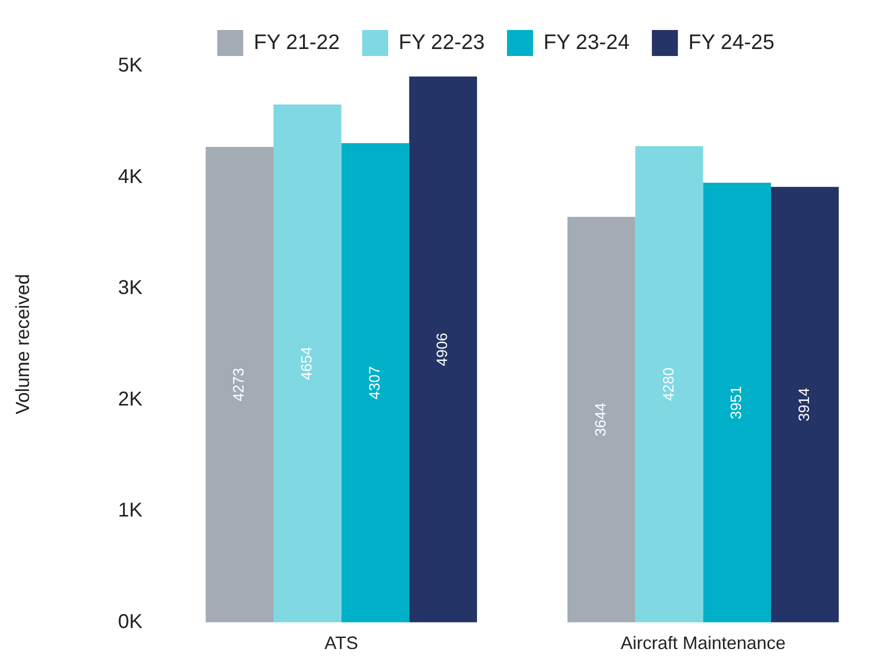 Image resolution: width=892 pixels, height=666 pixels. What do you see at coordinates (131, 288) in the screenshot?
I see `y-tick-label: 3K` at bounding box center [131, 288].